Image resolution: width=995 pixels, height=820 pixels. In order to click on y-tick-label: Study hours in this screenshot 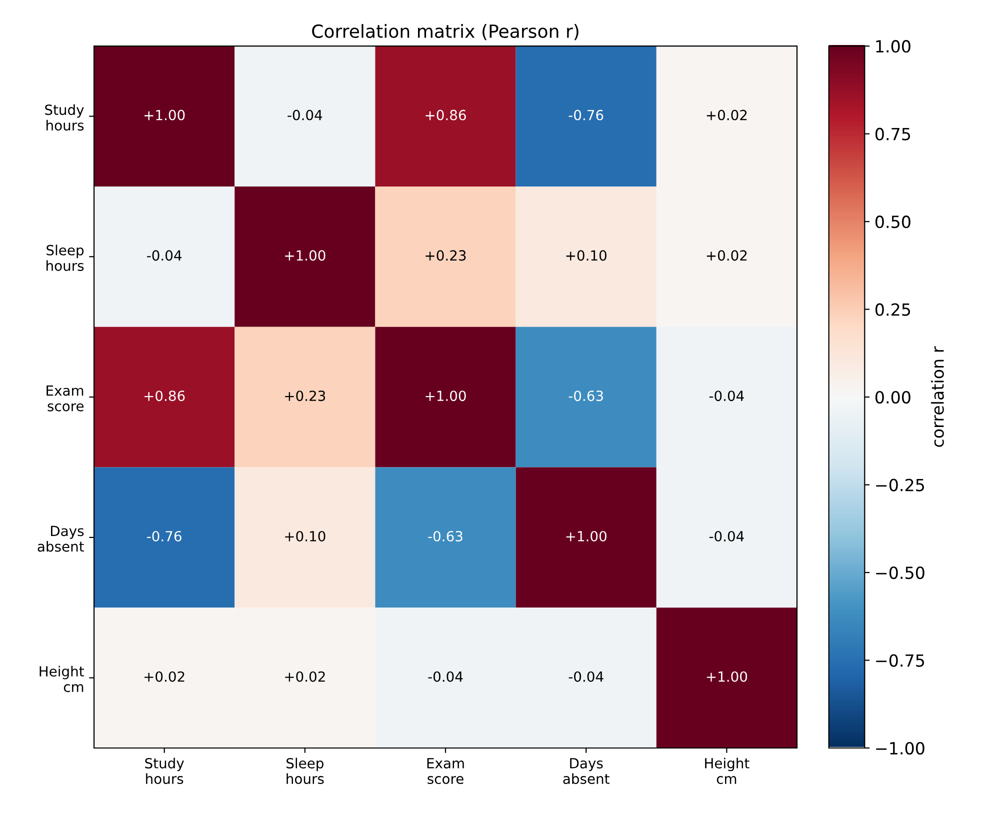, I will do `click(64, 117)`.